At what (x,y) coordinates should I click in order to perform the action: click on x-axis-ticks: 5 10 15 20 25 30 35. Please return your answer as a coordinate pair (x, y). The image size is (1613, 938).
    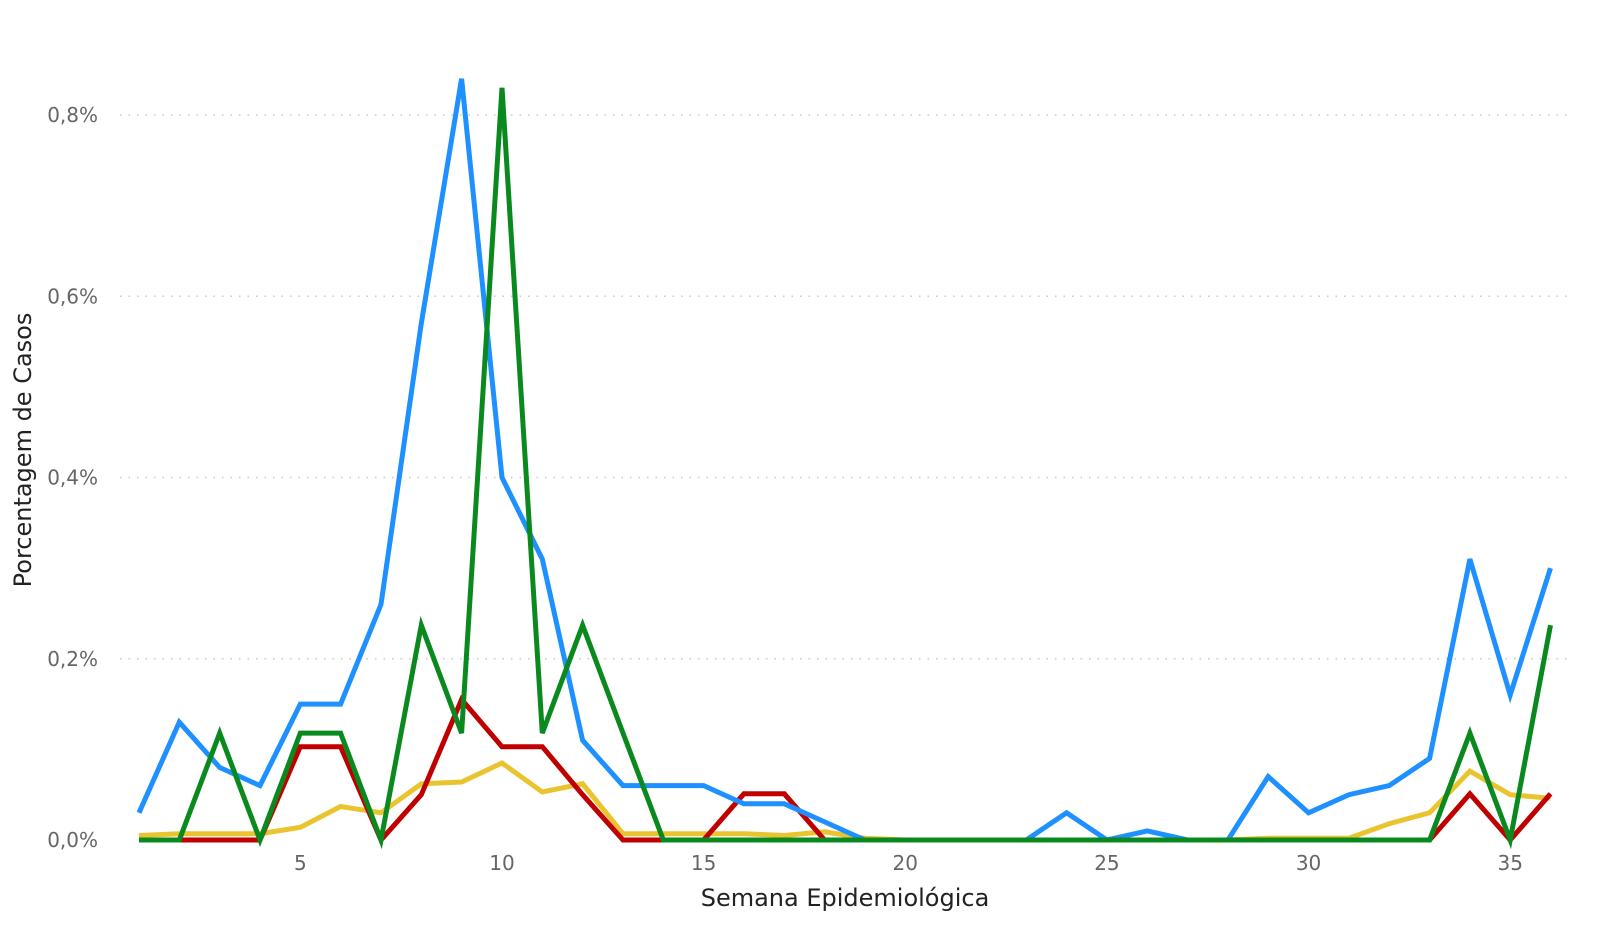
    Looking at the image, I should click on (908, 863).